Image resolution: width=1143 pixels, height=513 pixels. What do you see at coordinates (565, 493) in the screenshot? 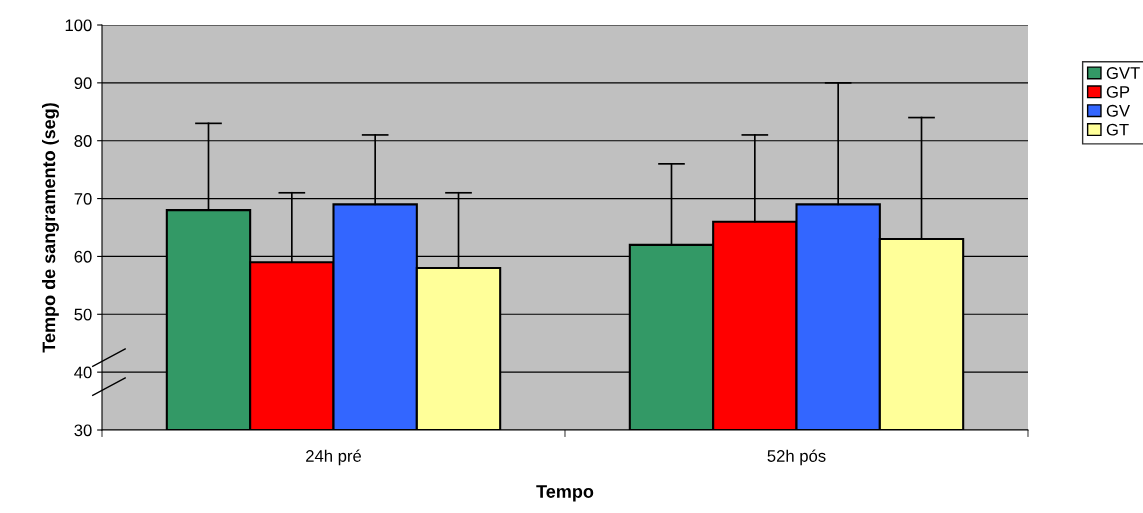
I see `x-axis-title: Tempo` at bounding box center [565, 493].